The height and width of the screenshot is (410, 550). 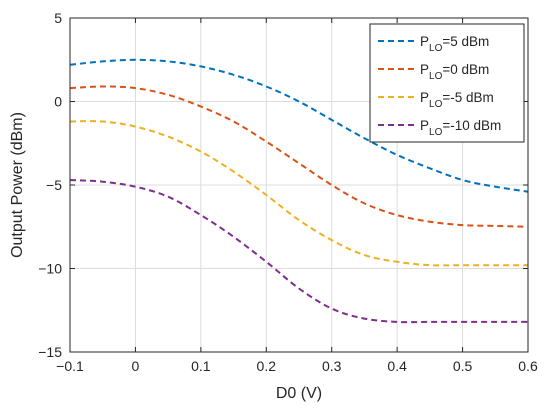 I want to click on x-tick-label: −0.1, so click(x=70, y=366).